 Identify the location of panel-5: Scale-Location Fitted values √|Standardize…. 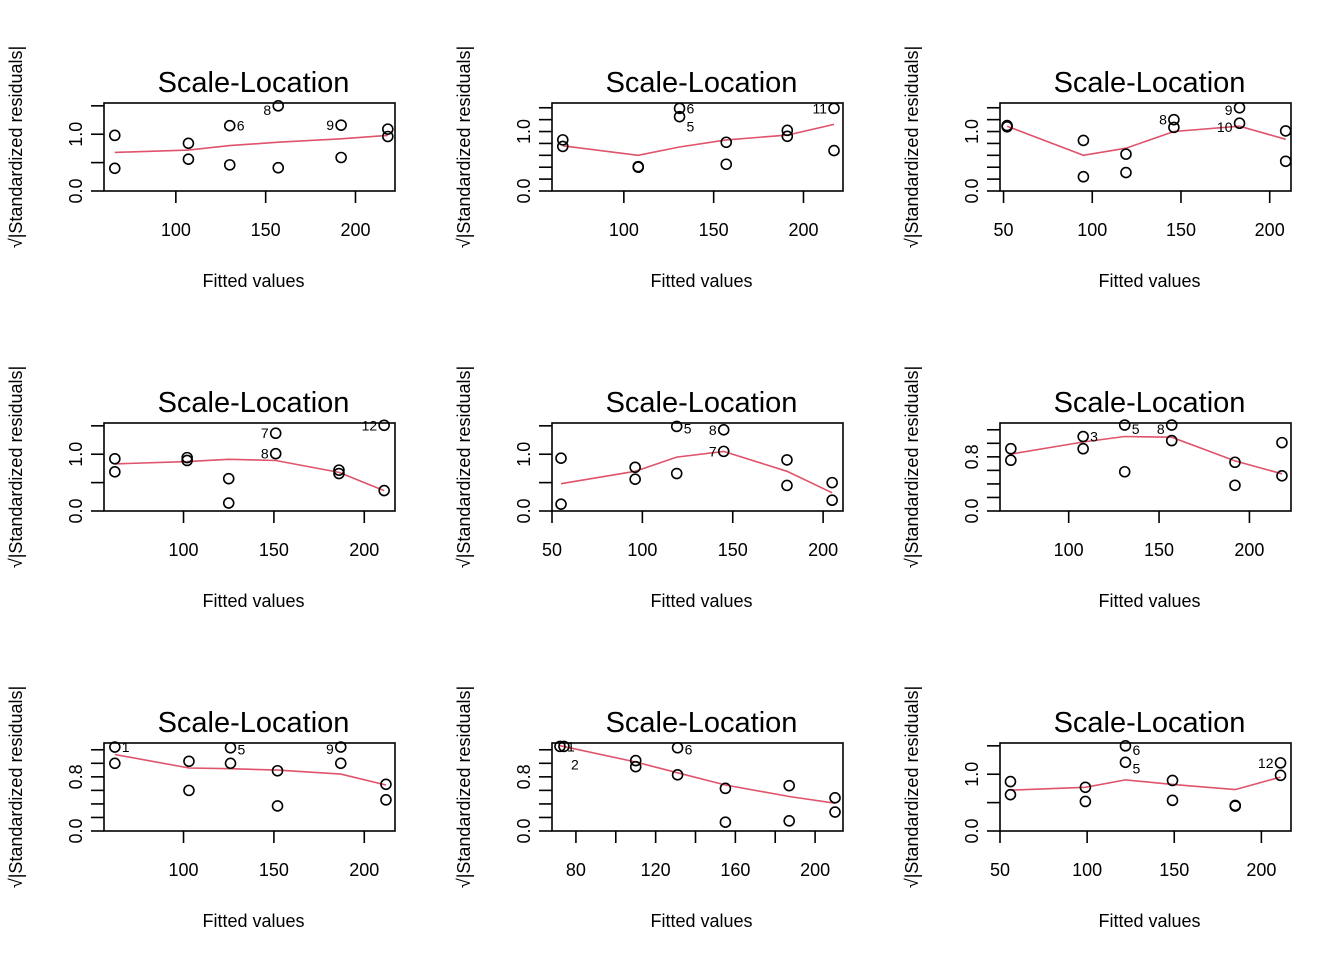
(649, 488).